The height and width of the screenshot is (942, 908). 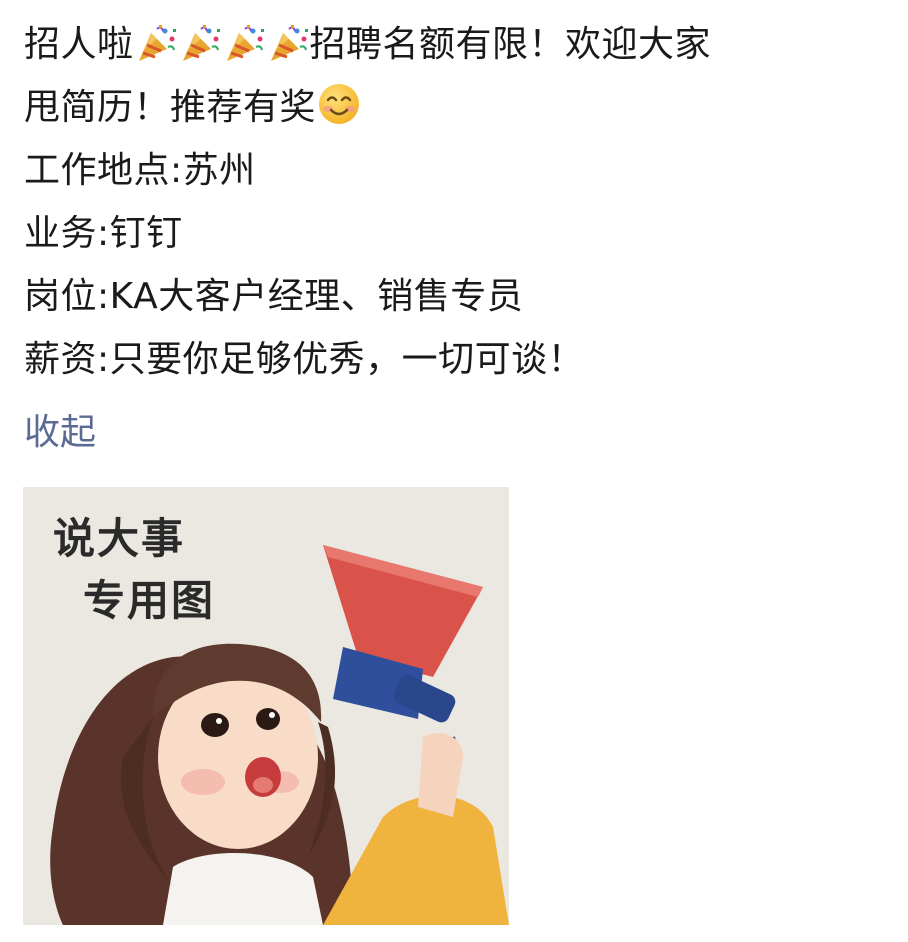 What do you see at coordinates (119, 538) in the screenshot?
I see `image-caption-line-1: 说大事` at bounding box center [119, 538].